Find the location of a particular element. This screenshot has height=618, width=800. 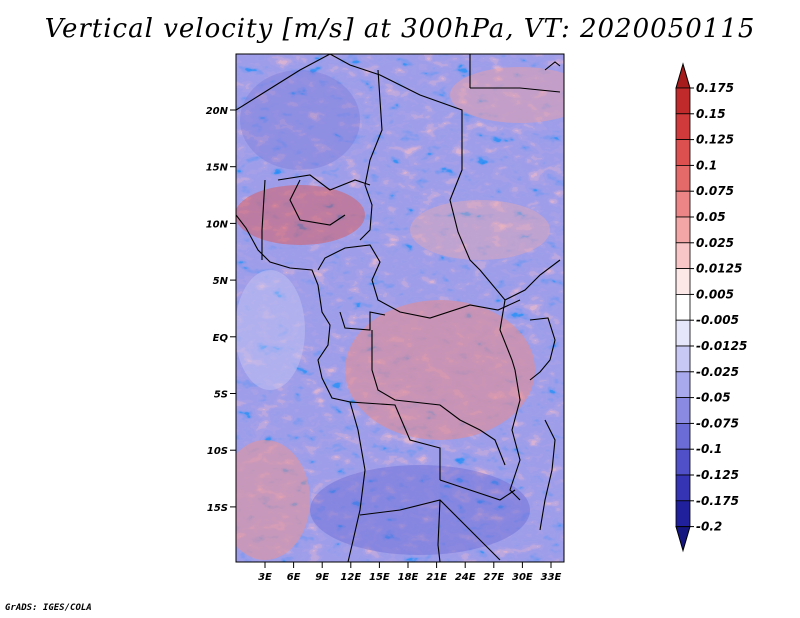

lat-tick-label: 10S is located at coordinates (217, 451).